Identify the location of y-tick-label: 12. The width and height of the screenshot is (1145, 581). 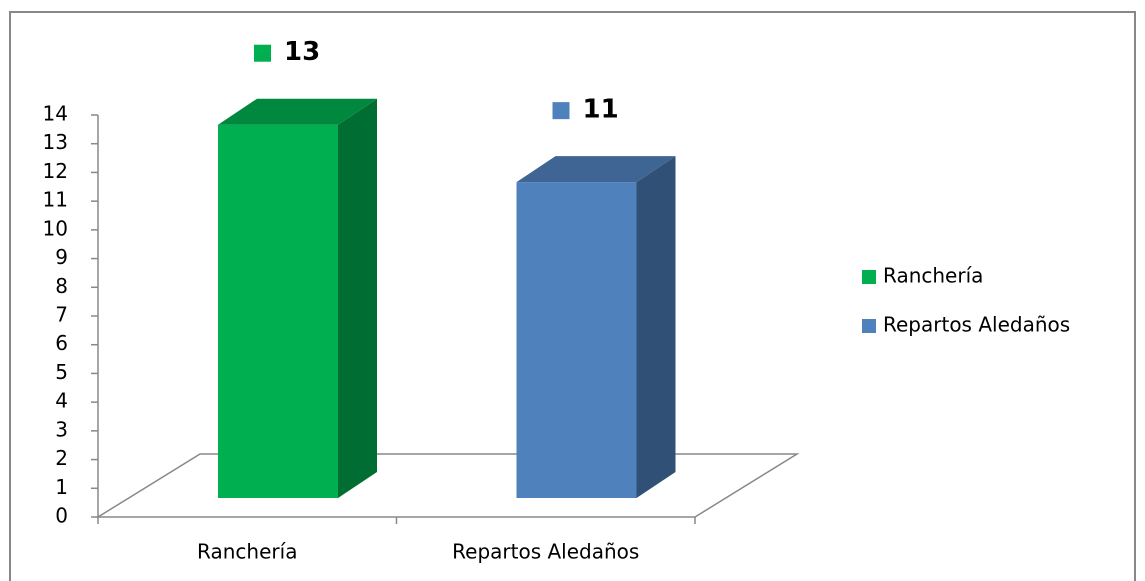
(55, 171).